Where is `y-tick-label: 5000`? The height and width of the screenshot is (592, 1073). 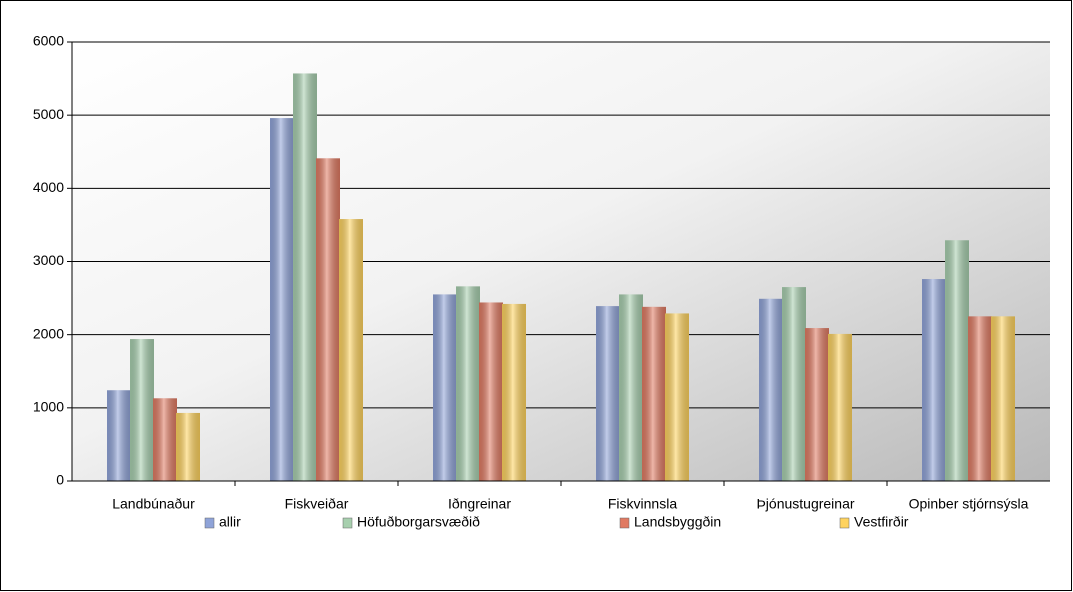 y-tick-label: 5000 is located at coordinates (48, 114).